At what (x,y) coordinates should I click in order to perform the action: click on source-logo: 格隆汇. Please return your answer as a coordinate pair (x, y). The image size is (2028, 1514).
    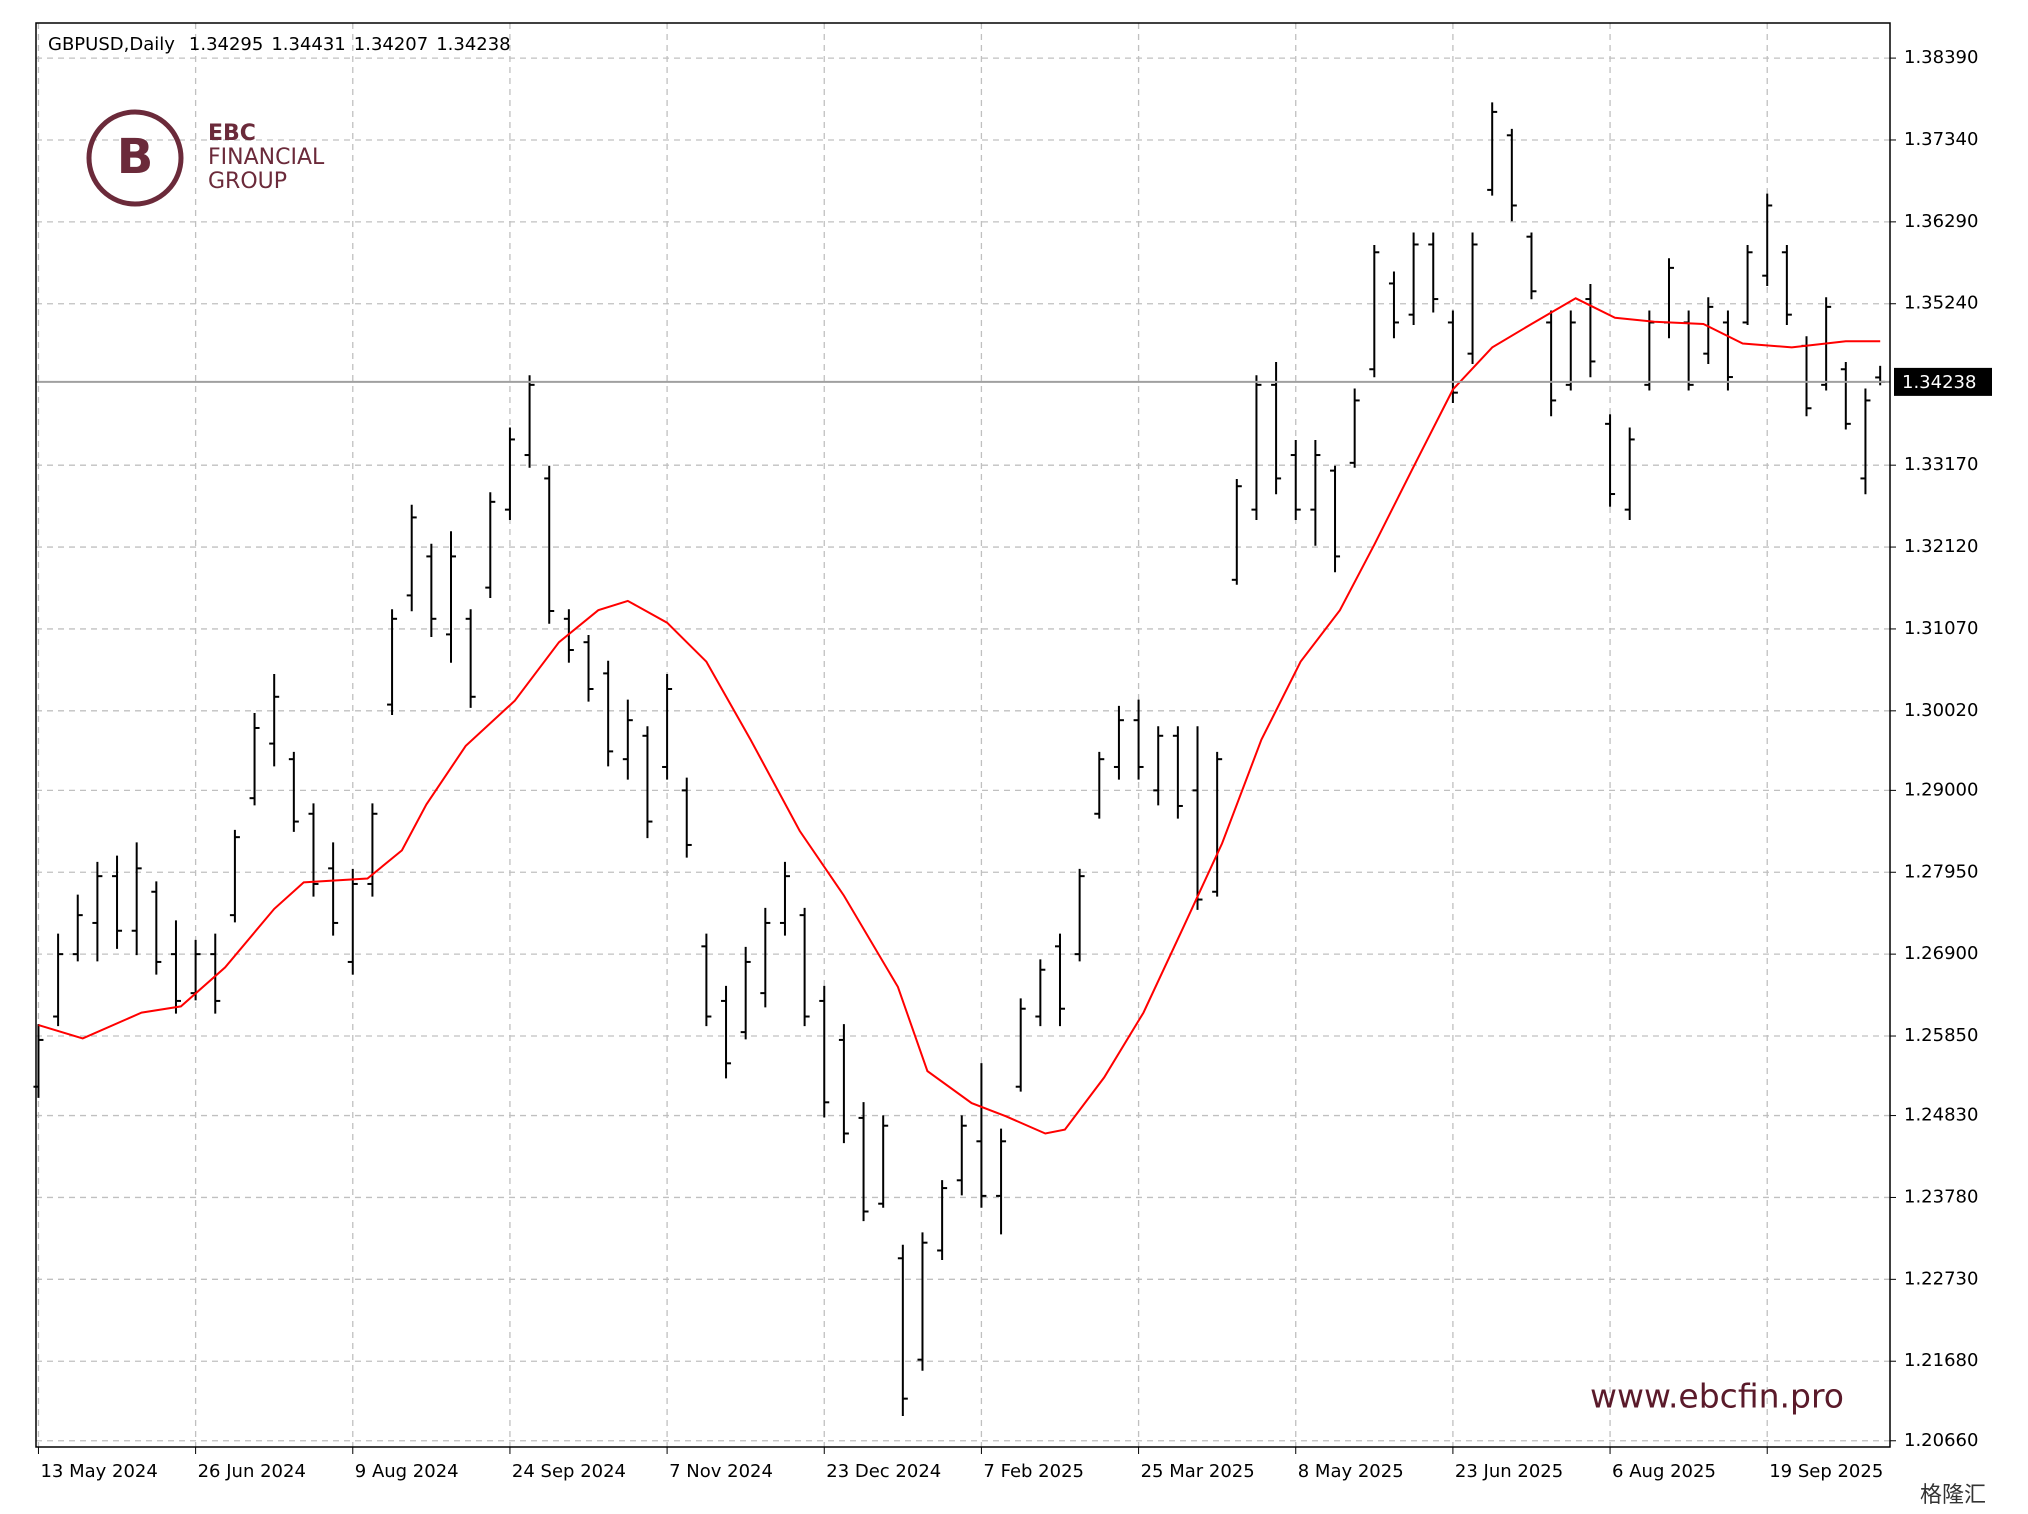
    Looking at the image, I should click on (1953, 1495).